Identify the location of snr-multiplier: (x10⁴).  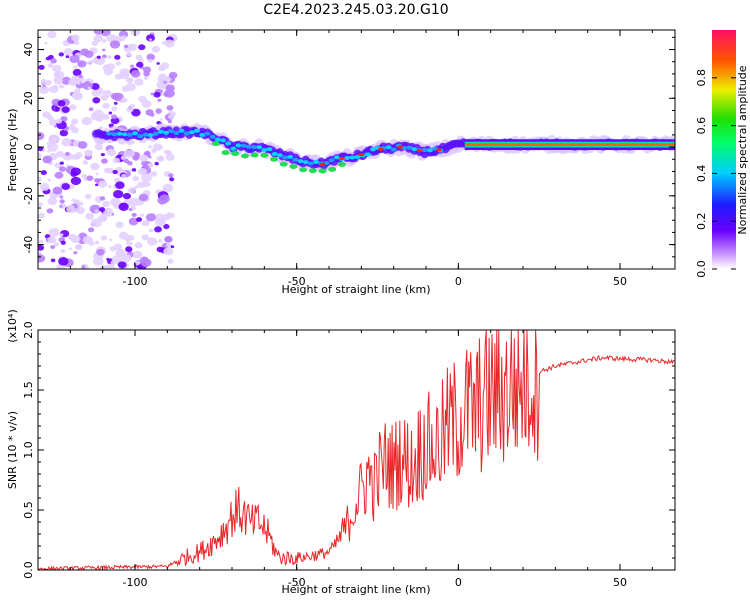
(12, 326).